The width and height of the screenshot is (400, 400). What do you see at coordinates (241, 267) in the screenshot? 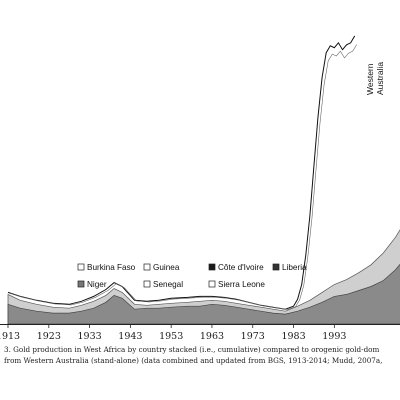
I see `legend-label: Côte d'Ivoire` at bounding box center [241, 267].